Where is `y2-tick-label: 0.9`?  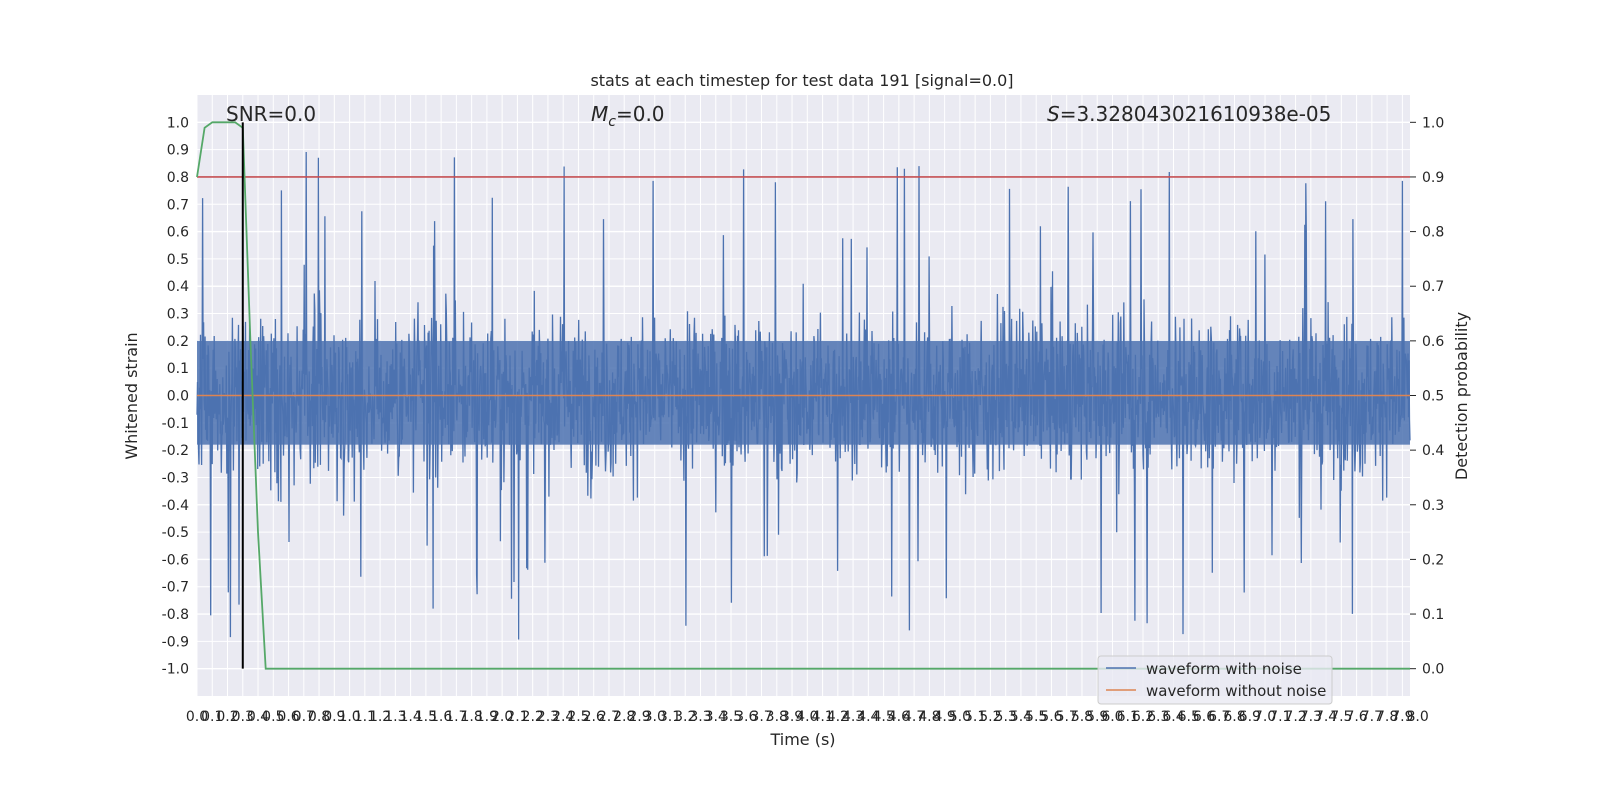
y2-tick-label: 0.9 is located at coordinates (1433, 178).